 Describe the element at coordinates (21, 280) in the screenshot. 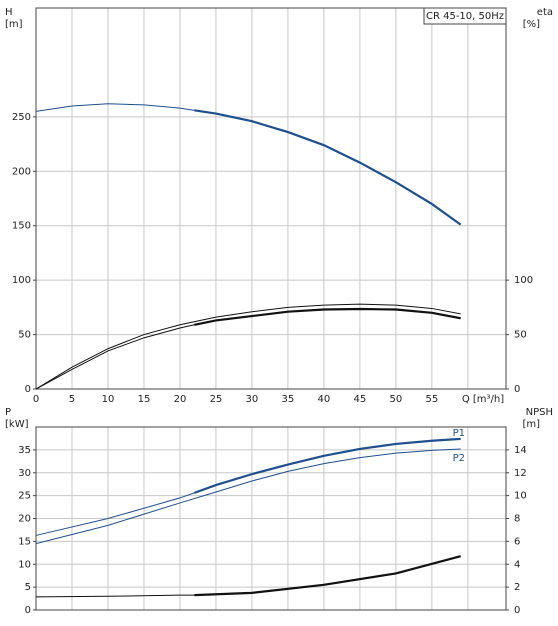

I see `y-tick-label: 100` at that location.